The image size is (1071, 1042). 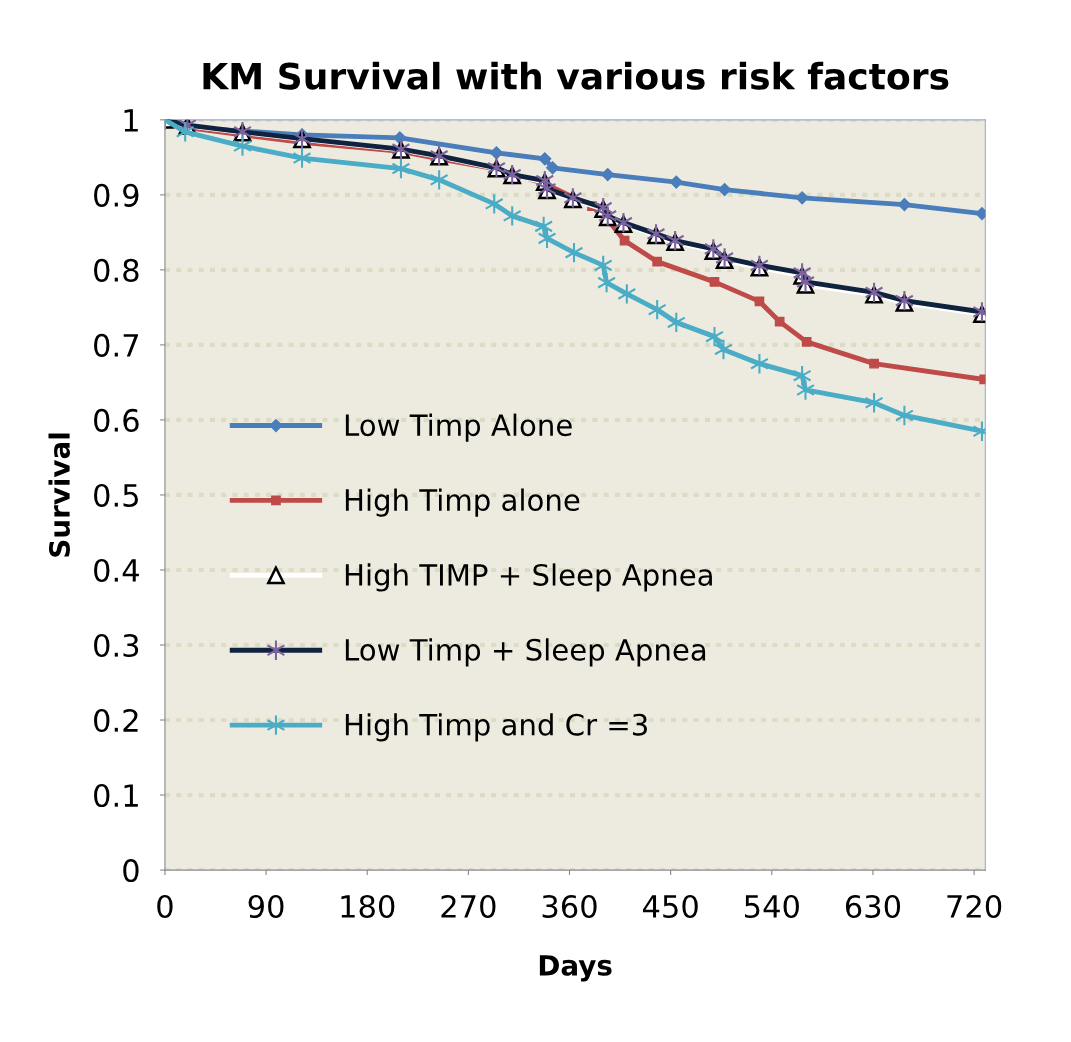 I want to click on y-axis-title: Survival, so click(x=59, y=495).